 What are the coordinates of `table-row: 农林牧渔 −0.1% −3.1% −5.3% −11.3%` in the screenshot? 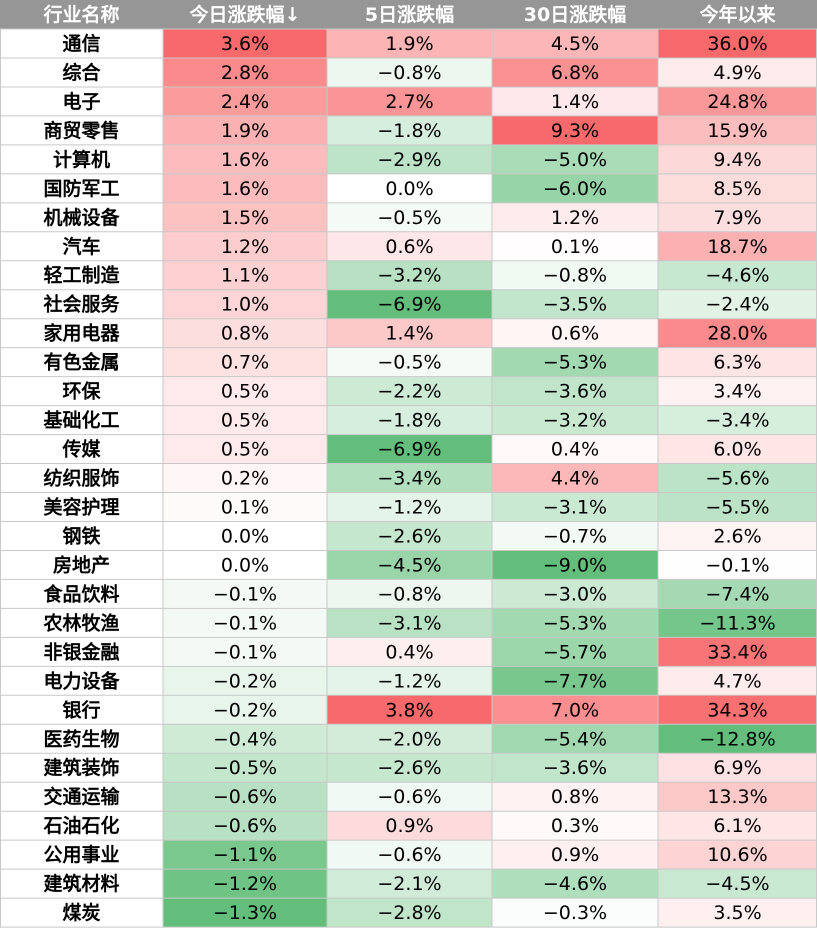 It's located at (408, 623).